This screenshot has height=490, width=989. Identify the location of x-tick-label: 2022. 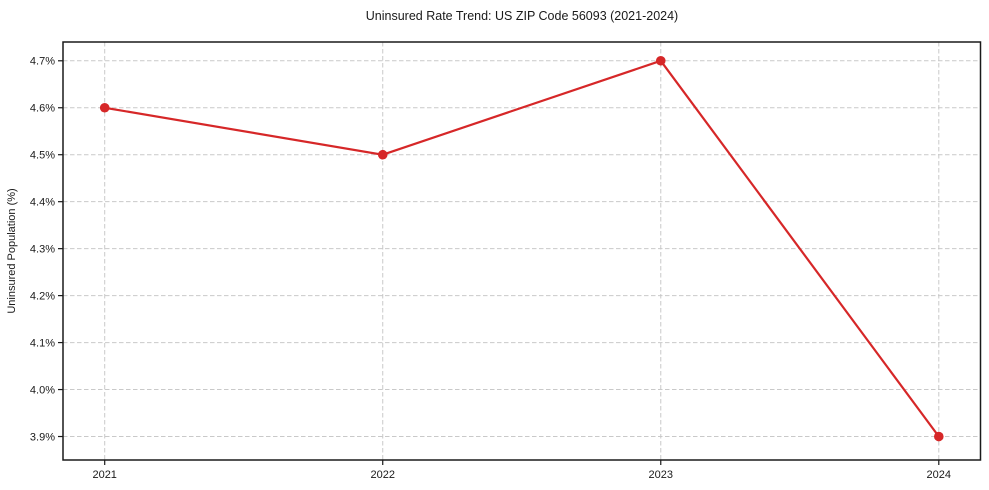
(382, 475).